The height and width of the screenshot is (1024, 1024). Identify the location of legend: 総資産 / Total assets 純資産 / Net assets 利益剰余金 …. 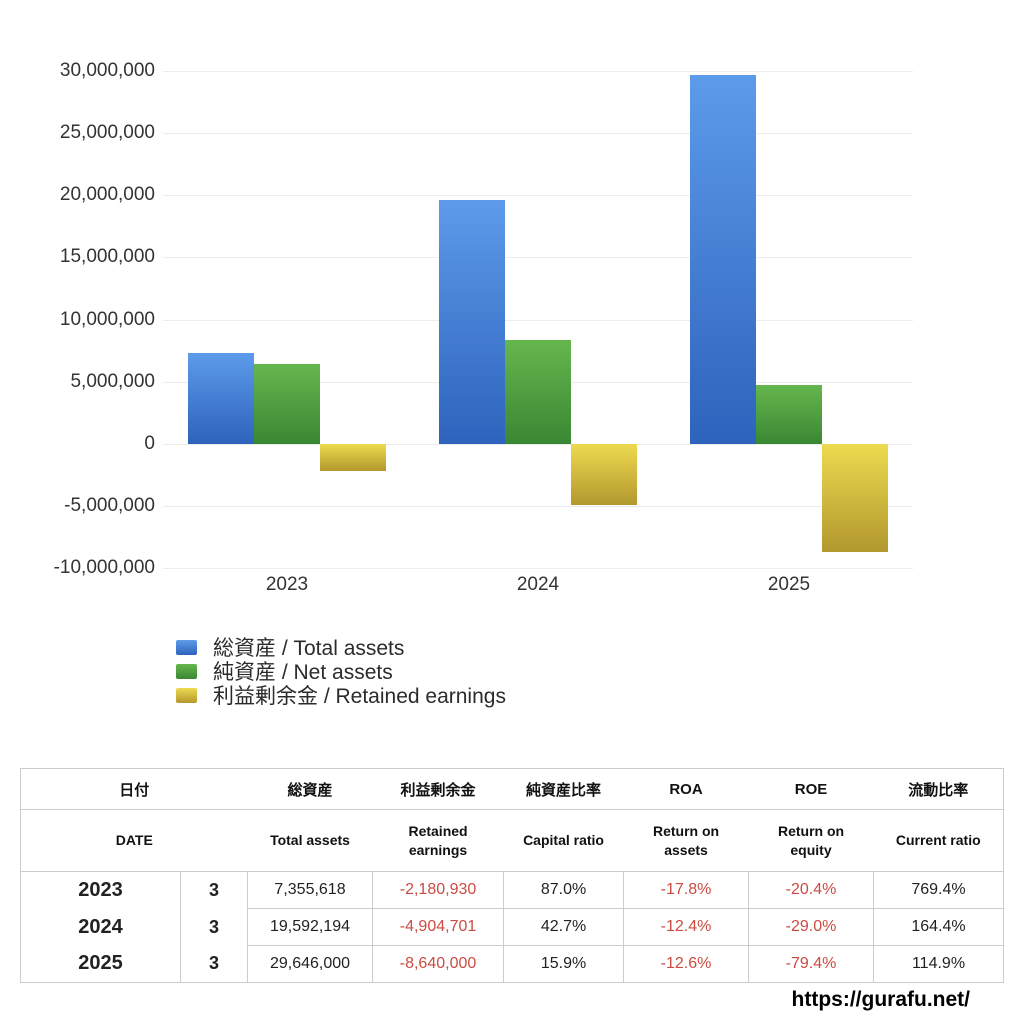
(341, 671).